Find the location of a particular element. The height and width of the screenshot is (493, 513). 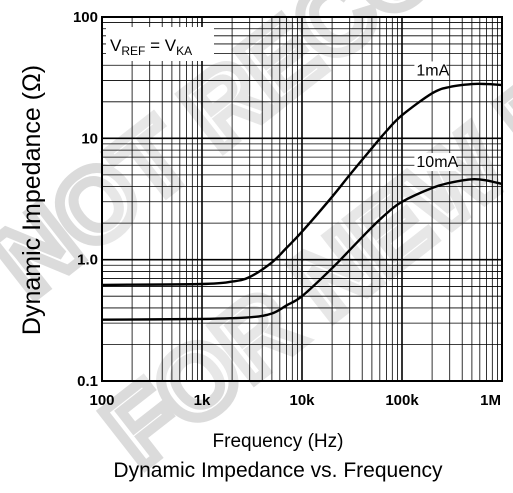

x-tick-label: 100 is located at coordinates (101, 400).